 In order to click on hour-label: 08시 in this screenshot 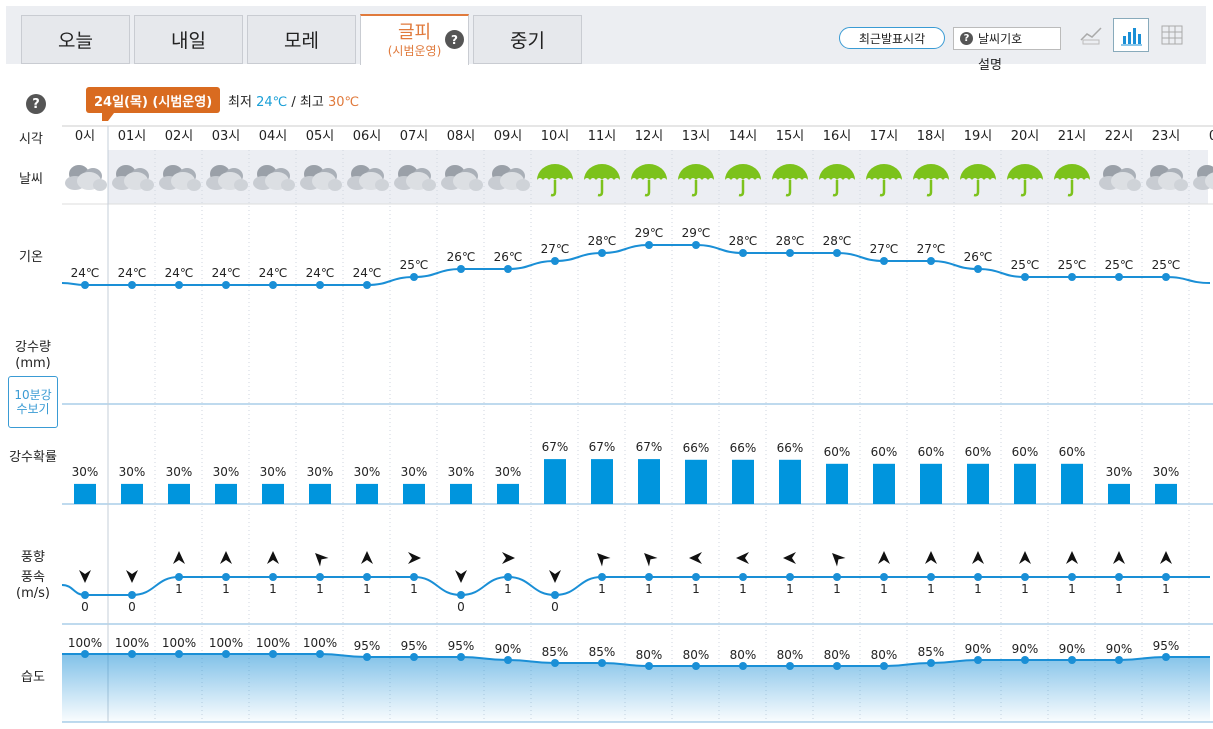, I will do `click(461, 136)`.